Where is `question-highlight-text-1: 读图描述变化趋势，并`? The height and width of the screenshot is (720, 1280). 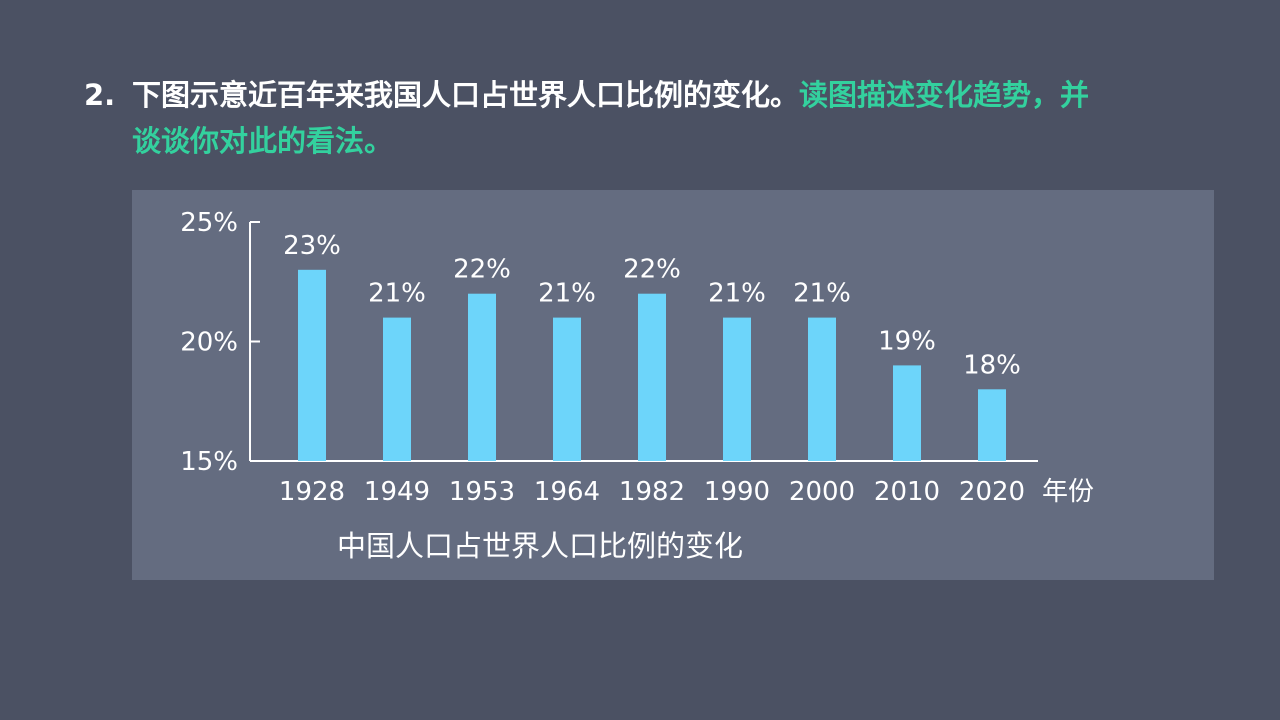 question-highlight-text-1: 读图描述变化趋势，并 is located at coordinates (944, 95).